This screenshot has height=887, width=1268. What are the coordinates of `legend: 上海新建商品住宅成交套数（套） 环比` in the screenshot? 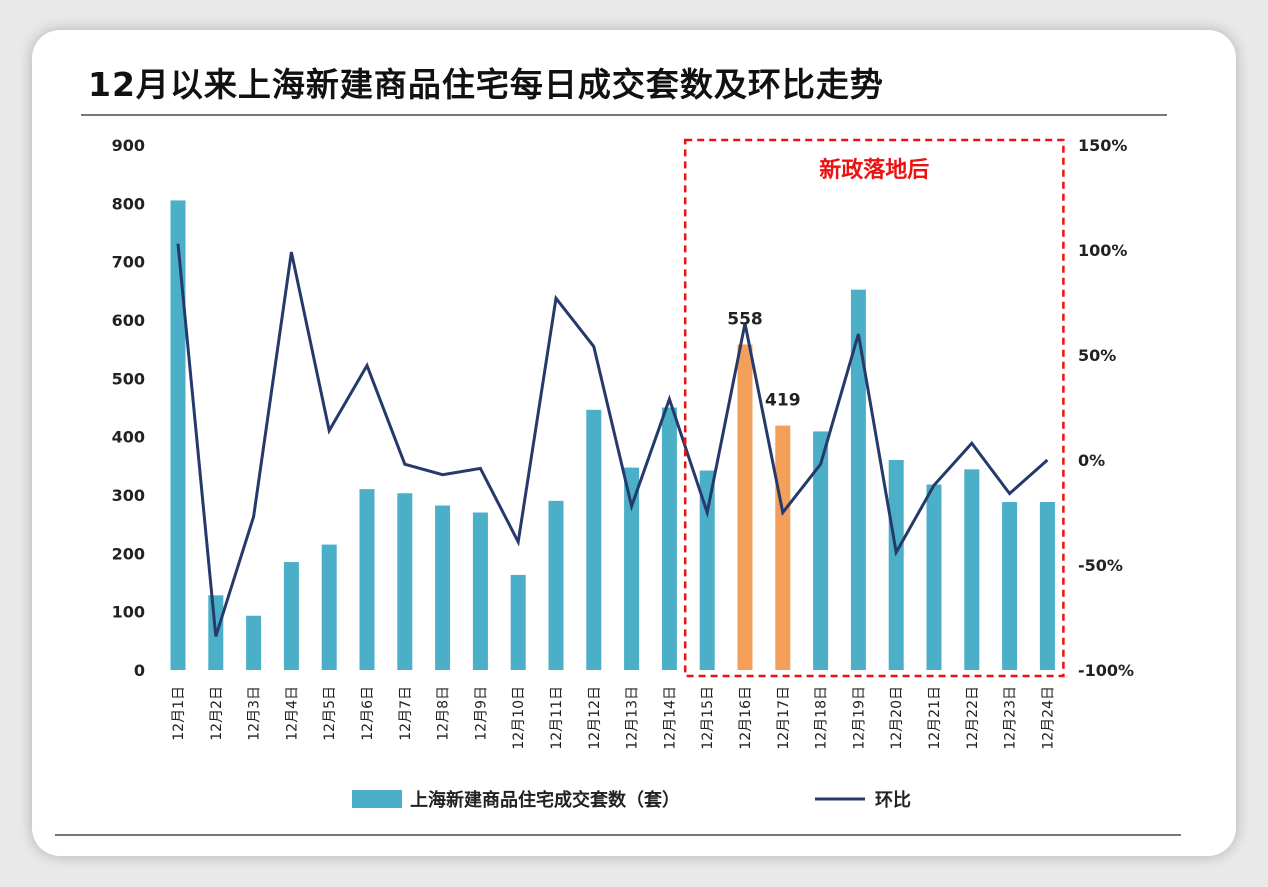 It's located at (631, 800).